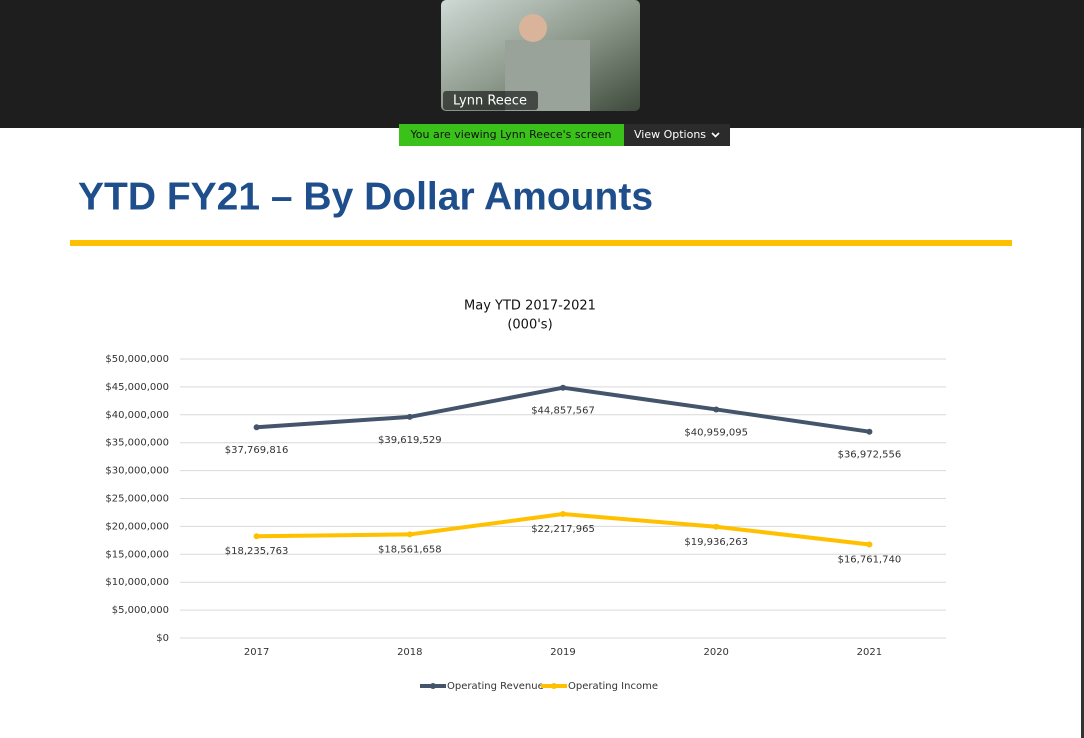  What do you see at coordinates (869, 652) in the screenshot?
I see `x-tick-label: 2021` at bounding box center [869, 652].